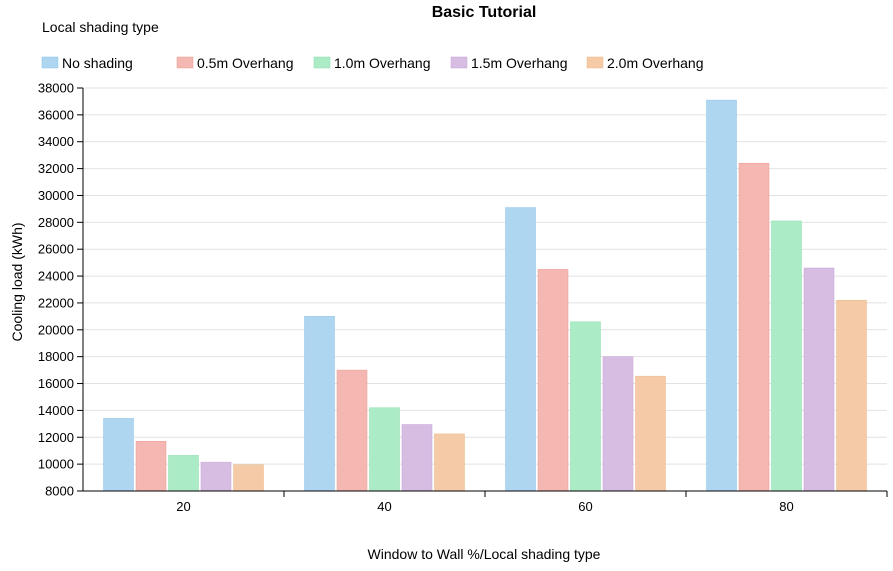 The width and height of the screenshot is (893, 571). Describe the element at coordinates (786, 506) in the screenshot. I see `x-tick-label: 80` at that location.